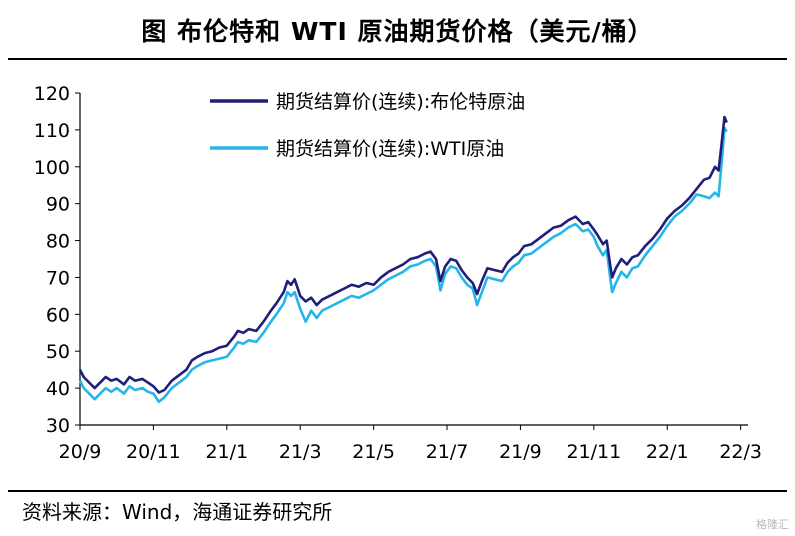  I want to click on y-tick-label: 70, so click(58, 278).